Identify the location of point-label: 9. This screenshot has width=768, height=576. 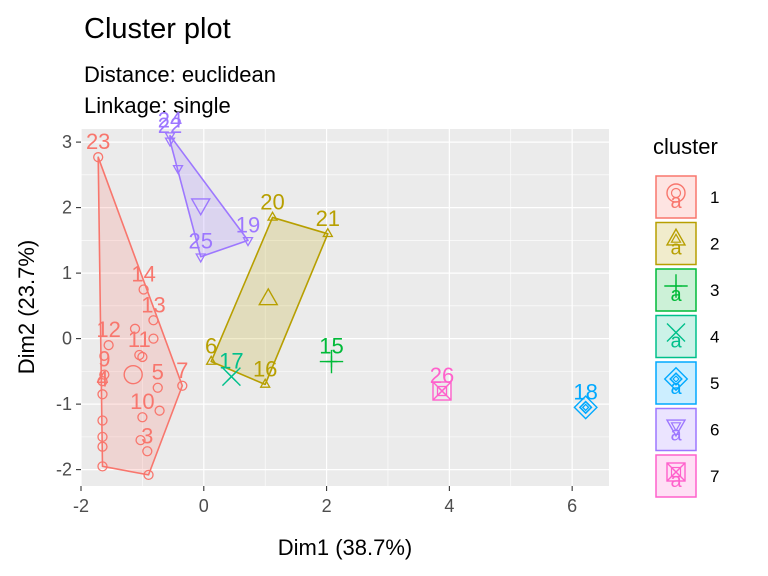
(104, 359).